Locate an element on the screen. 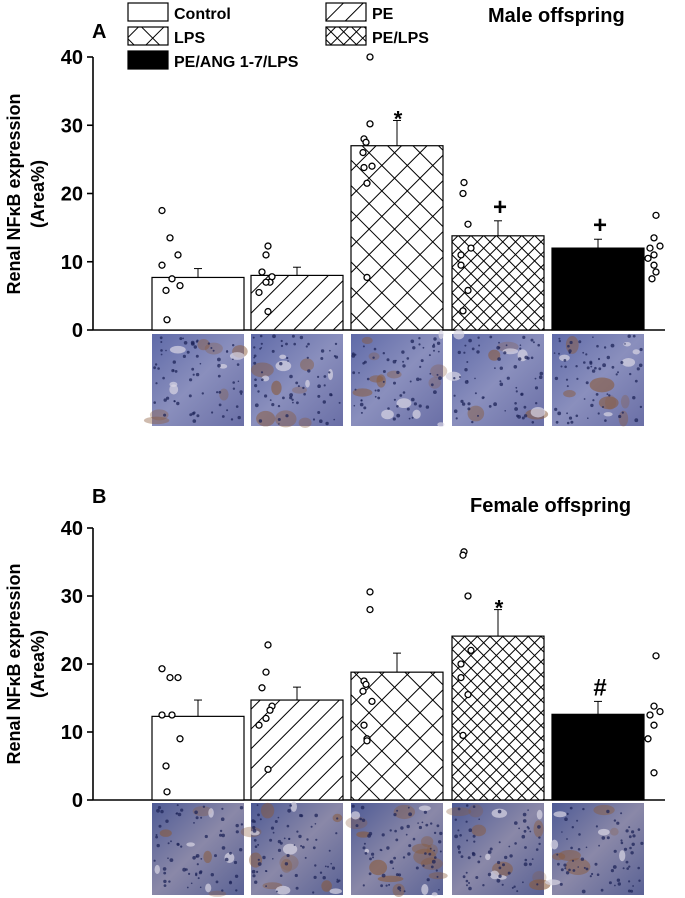 This screenshot has height=898, width=685. y-tick-label-b-0: 0 is located at coordinates (77, 801).